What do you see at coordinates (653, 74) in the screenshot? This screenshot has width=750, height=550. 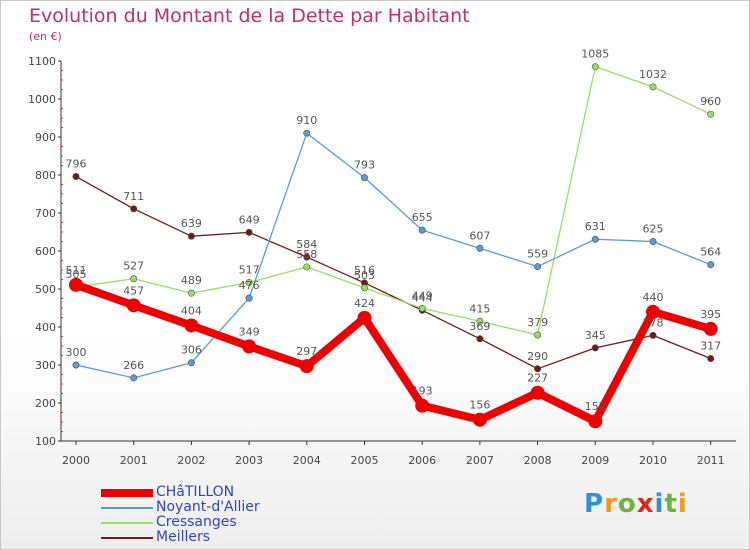 I see `data-label-cressanges: 1032` at bounding box center [653, 74].